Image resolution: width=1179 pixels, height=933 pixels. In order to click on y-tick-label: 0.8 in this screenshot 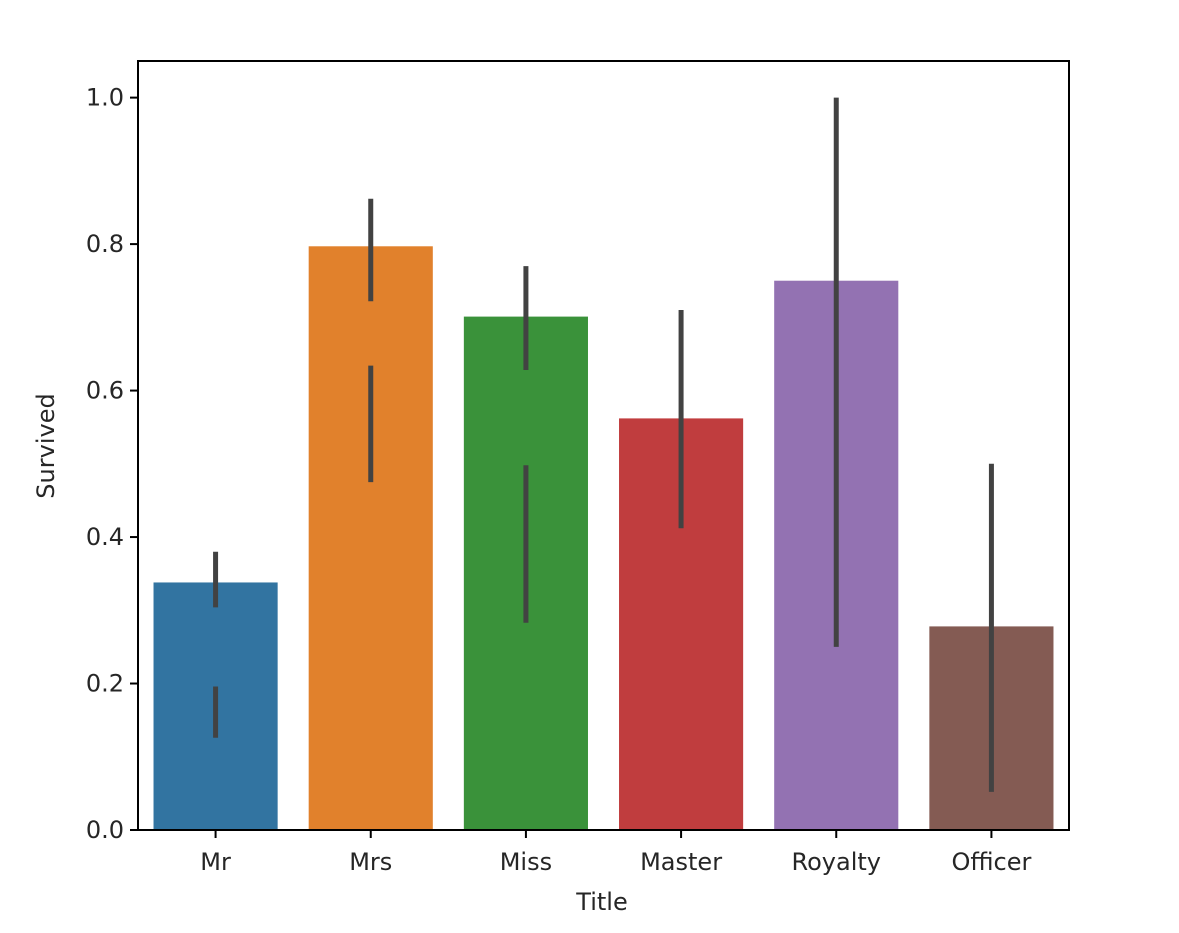, I will do `click(105, 244)`.